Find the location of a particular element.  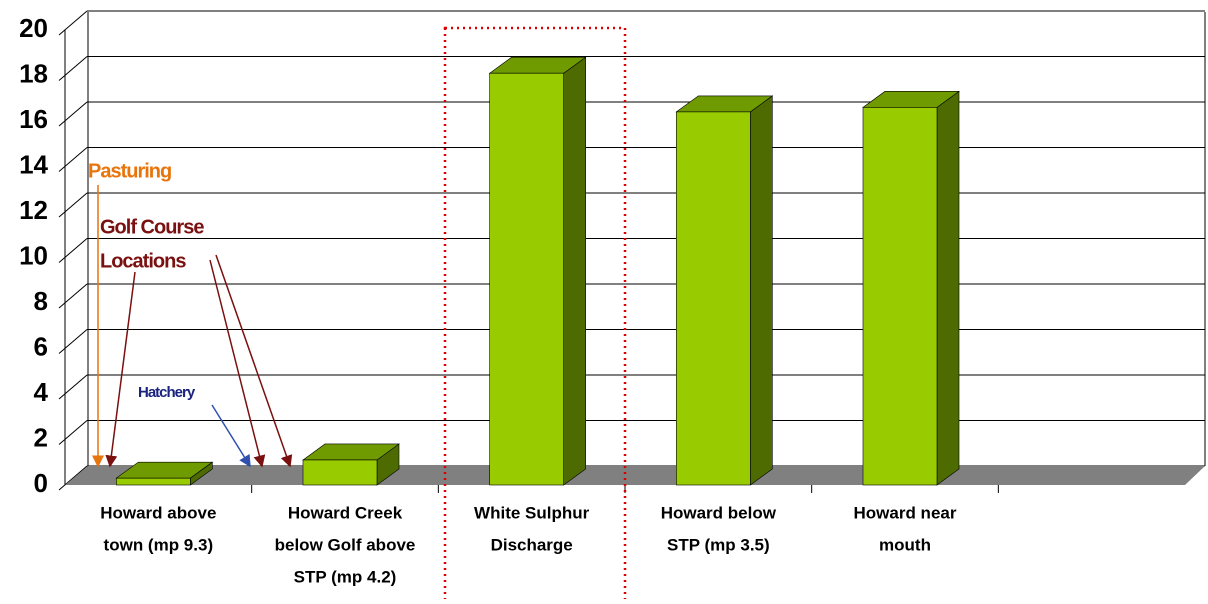

highlight-box is located at coordinates (535, 315).